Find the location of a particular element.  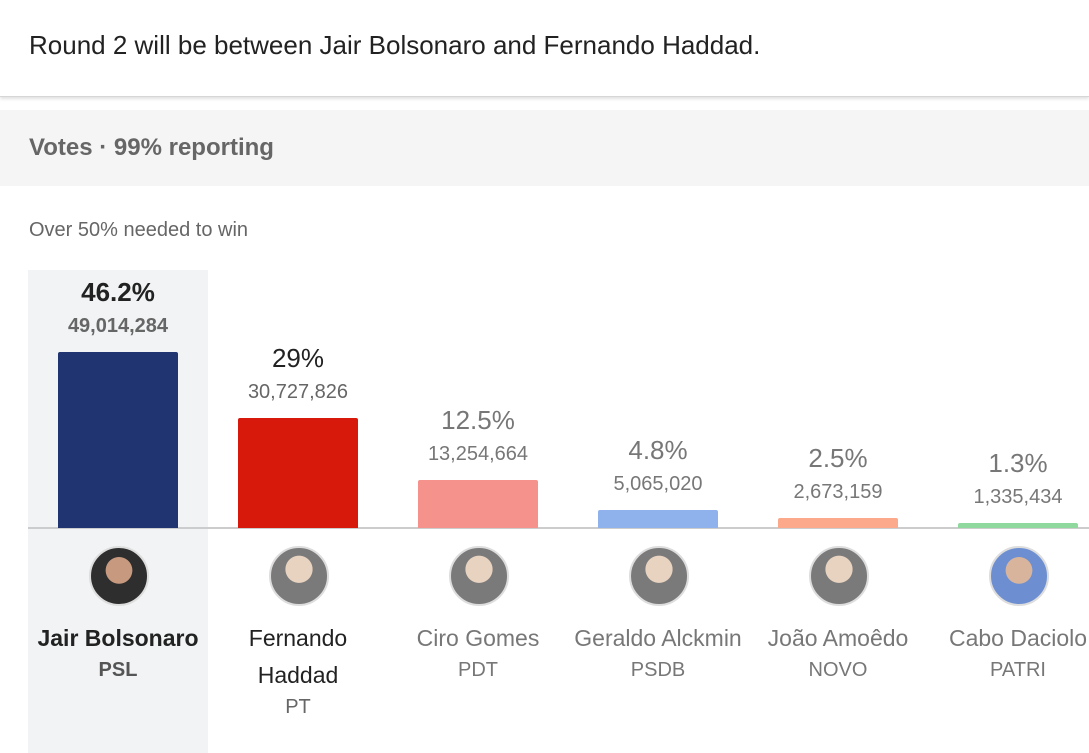

party: PATRI is located at coordinates (1018, 670).